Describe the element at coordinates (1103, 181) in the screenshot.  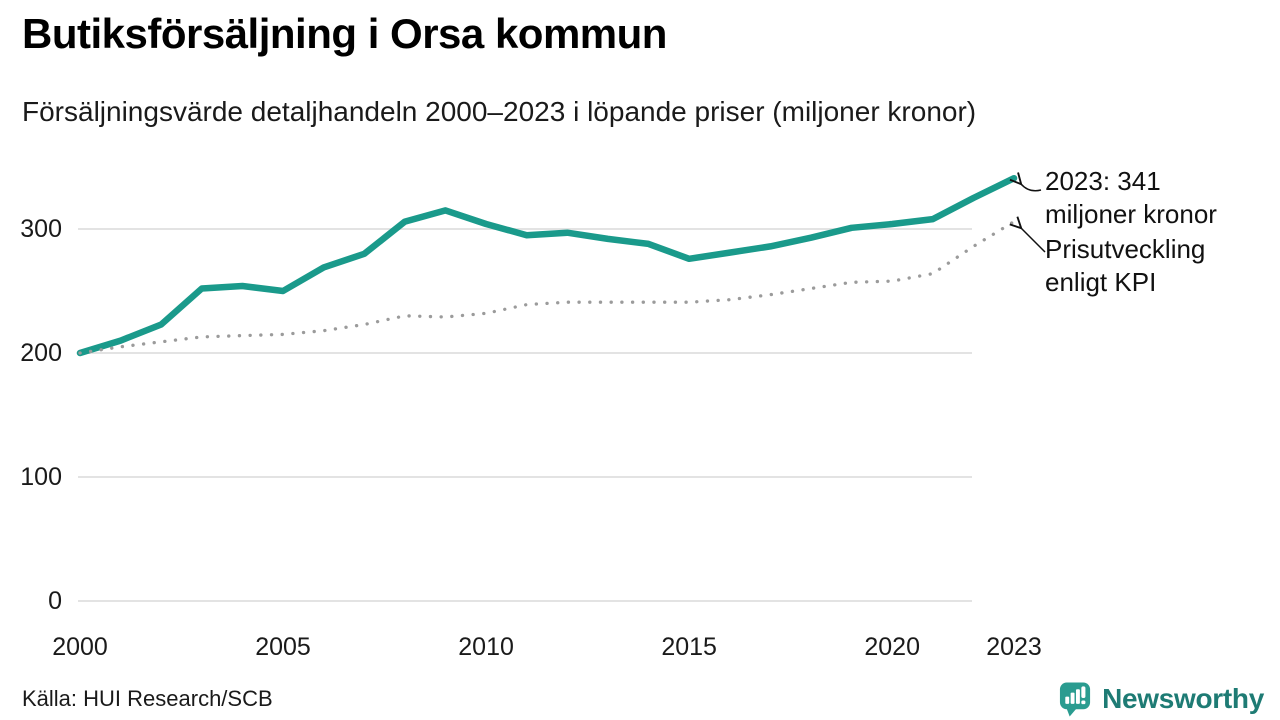
I see `annotation-sales-line1: 2023: 341` at that location.